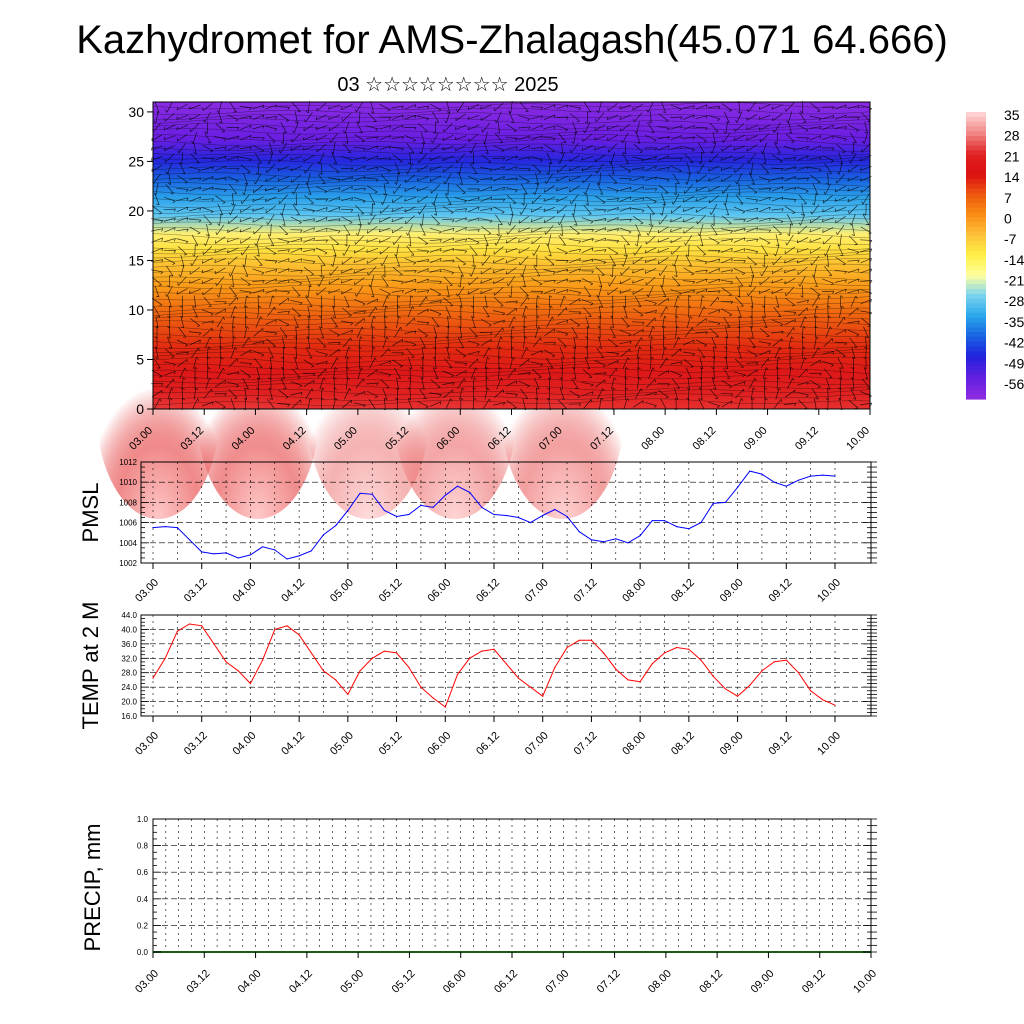 Image resolution: width=1024 pixels, height=1024 pixels. I want to click on y-tick-label: 15, so click(136, 260).